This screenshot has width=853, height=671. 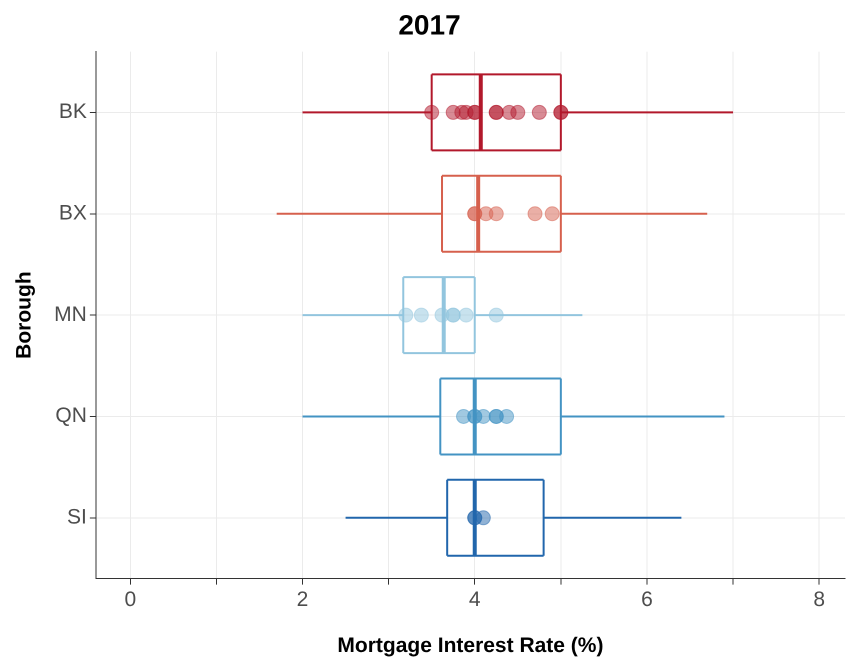 What do you see at coordinates (470, 646) in the screenshot?
I see `x-axis-title: Mortgage Interest Rate (%)` at bounding box center [470, 646].